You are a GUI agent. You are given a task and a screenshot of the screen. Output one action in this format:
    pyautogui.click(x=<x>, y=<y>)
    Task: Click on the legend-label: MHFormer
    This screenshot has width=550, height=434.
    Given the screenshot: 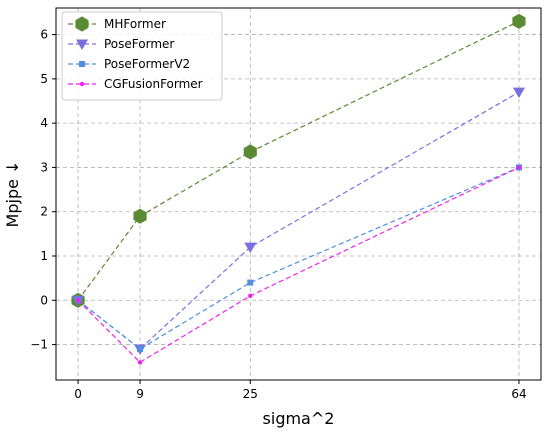 What is the action you would take?
    pyautogui.click(x=135, y=24)
    